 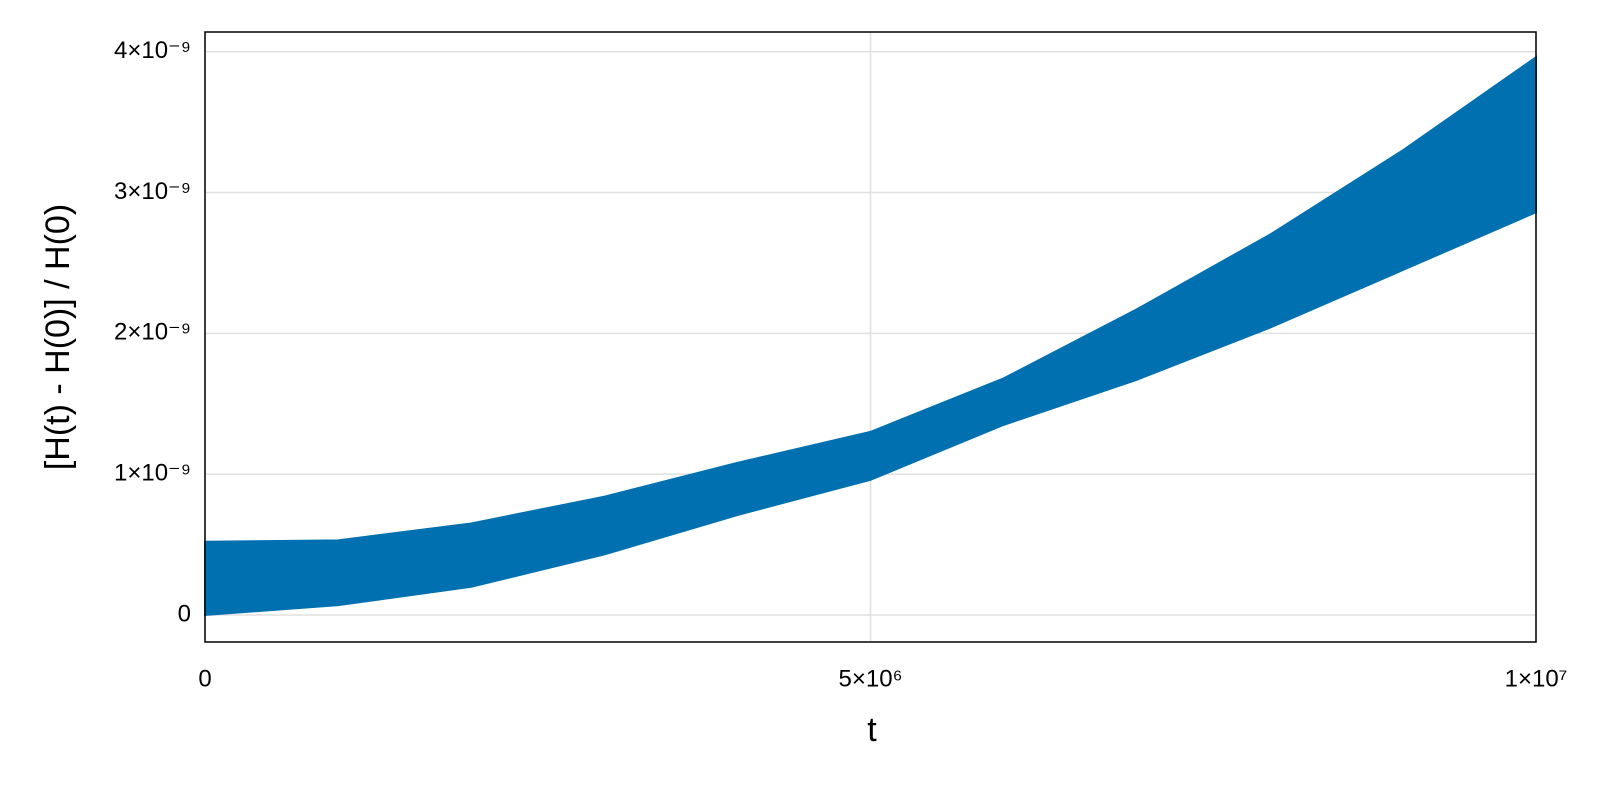 What do you see at coordinates (872, 730) in the screenshot?
I see `x-axis-label: t` at bounding box center [872, 730].